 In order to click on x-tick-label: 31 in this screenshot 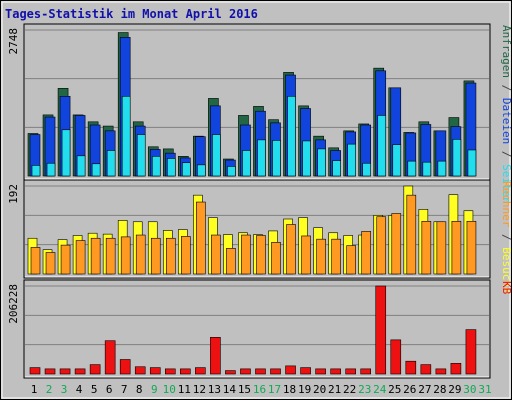, I will do `click(484, 389)`.